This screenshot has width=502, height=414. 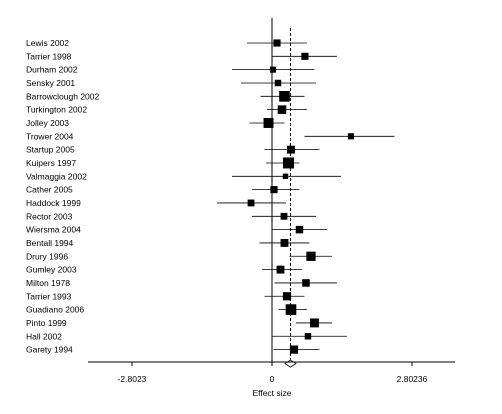 What do you see at coordinates (48, 283) in the screenshot?
I see `study-label: Milton 1978` at bounding box center [48, 283].